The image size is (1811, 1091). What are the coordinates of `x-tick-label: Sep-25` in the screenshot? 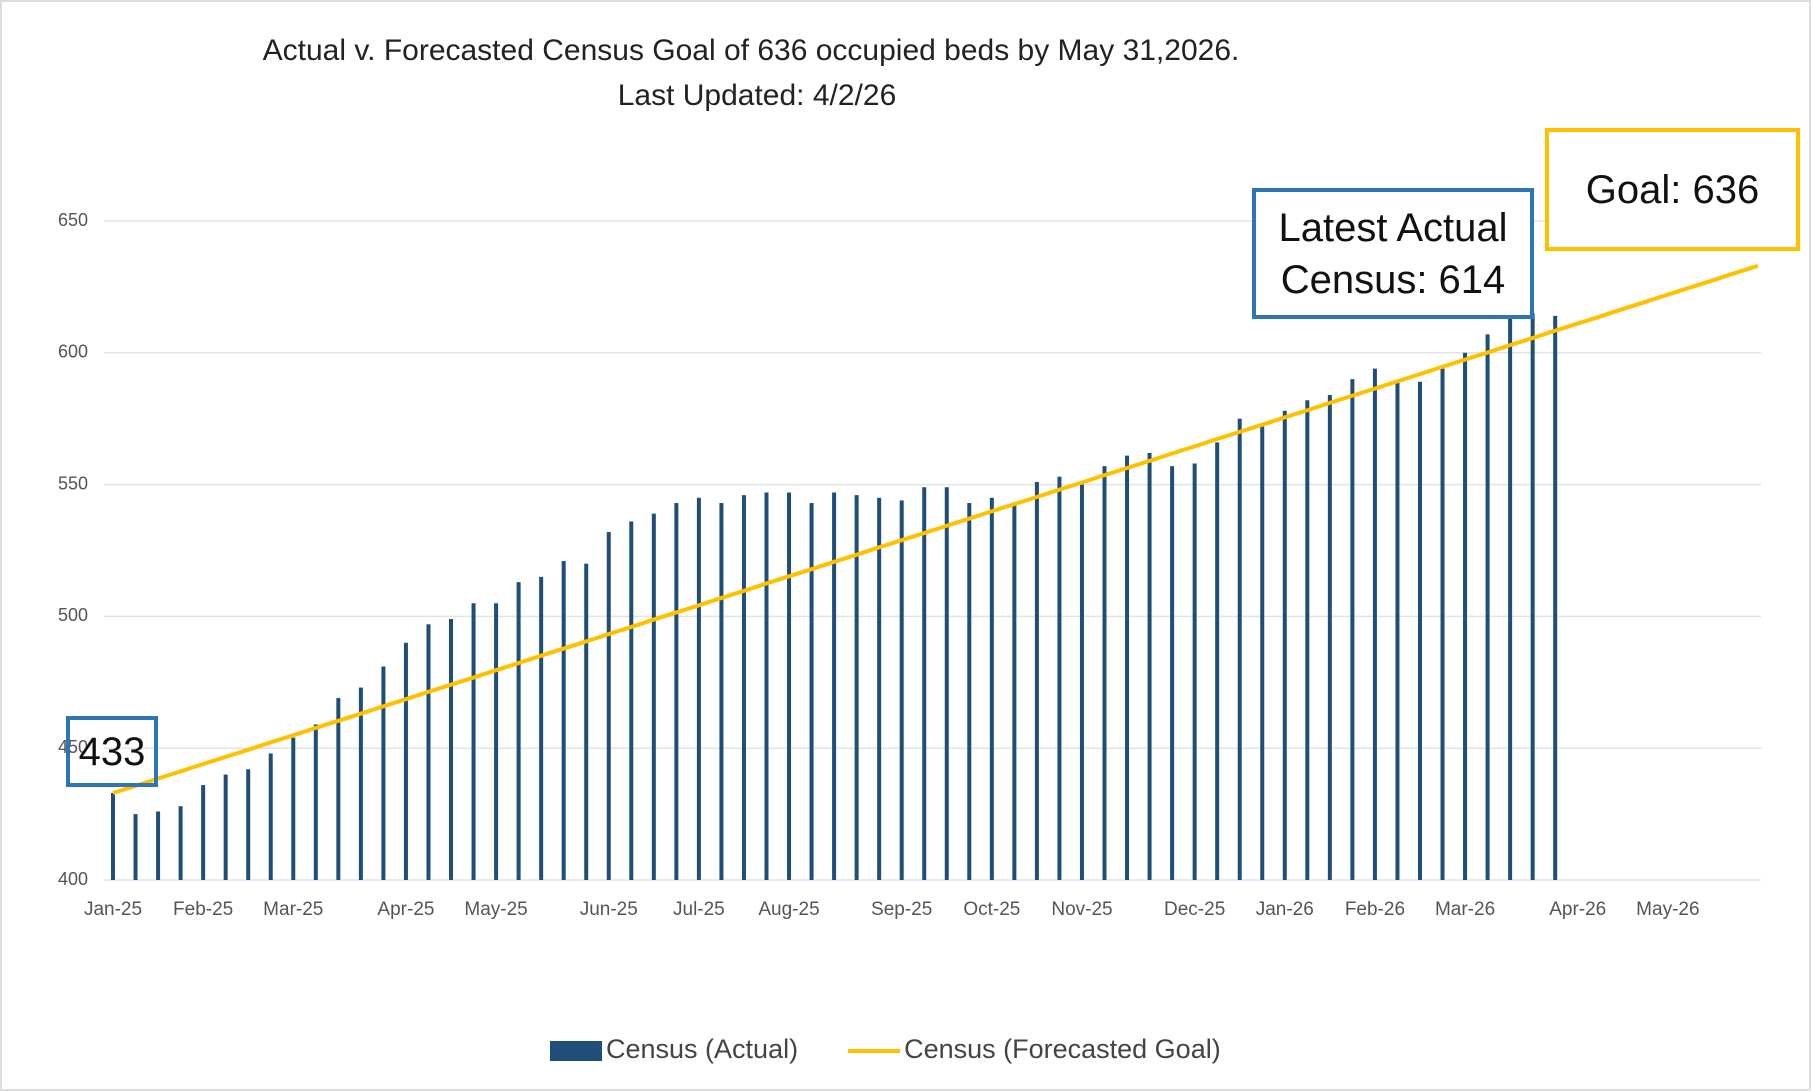 It's located at (901, 909).